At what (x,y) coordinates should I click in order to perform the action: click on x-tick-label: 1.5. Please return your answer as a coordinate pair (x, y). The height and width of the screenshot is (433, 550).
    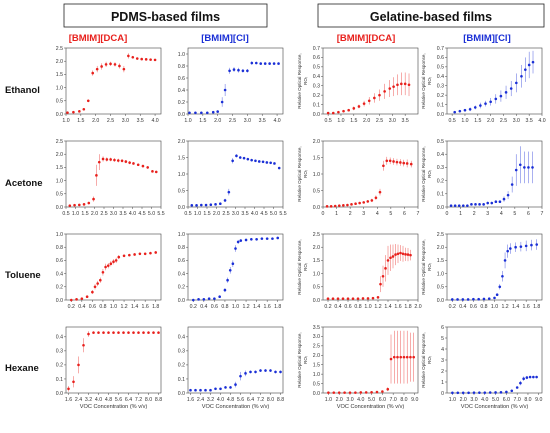
    Looking at the image, I should click on (84, 214).